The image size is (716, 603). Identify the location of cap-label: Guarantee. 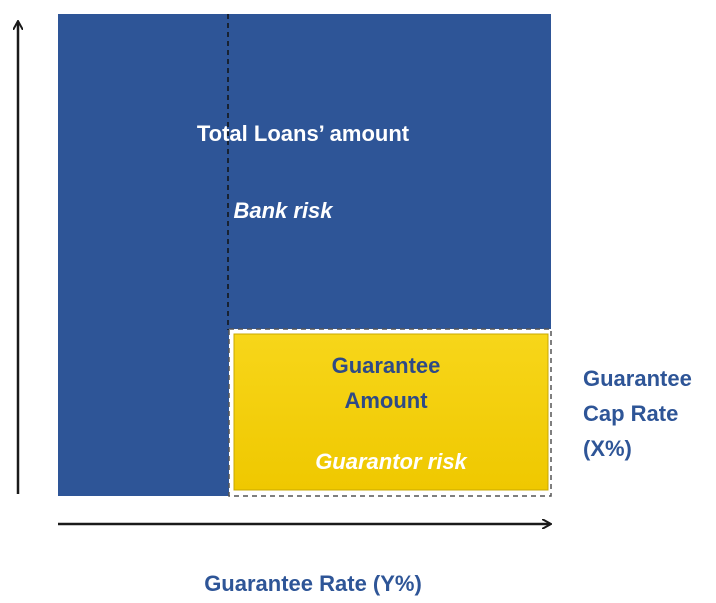
(637, 378).